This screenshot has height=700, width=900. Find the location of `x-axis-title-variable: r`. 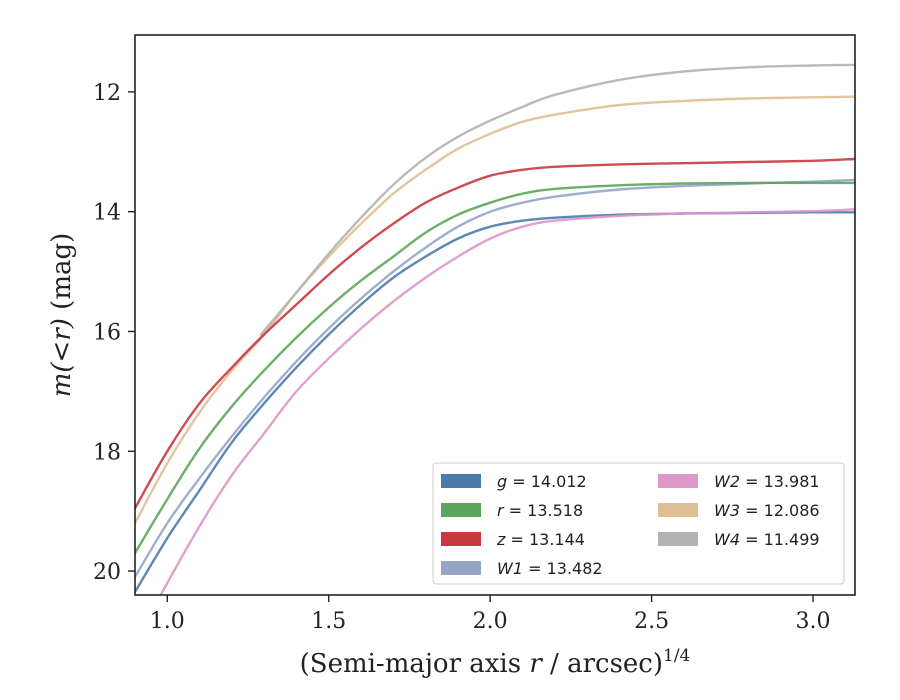

x-axis-title-variable: r is located at coordinates (536, 664).